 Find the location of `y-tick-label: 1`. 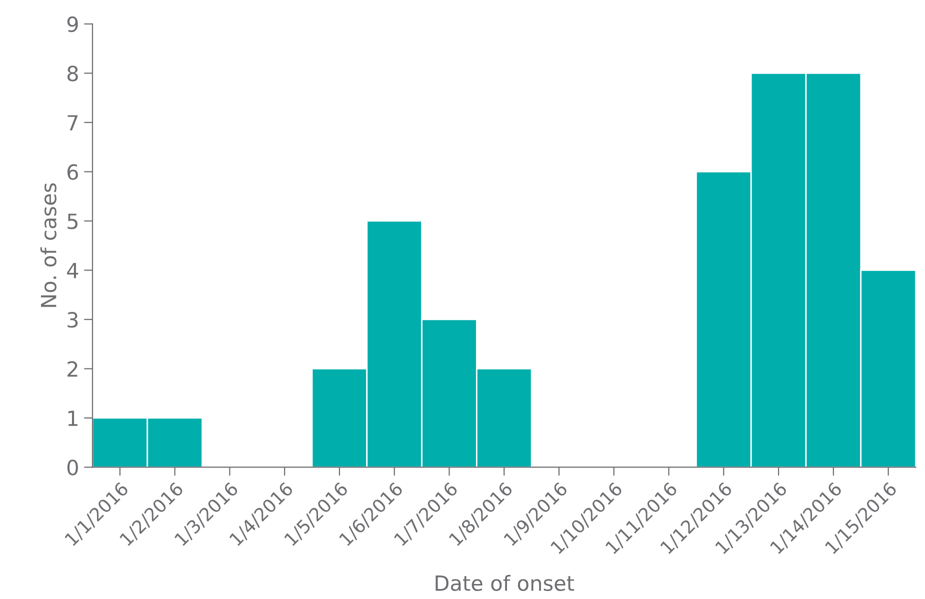

y-tick-label: 1 is located at coordinates (73, 418).